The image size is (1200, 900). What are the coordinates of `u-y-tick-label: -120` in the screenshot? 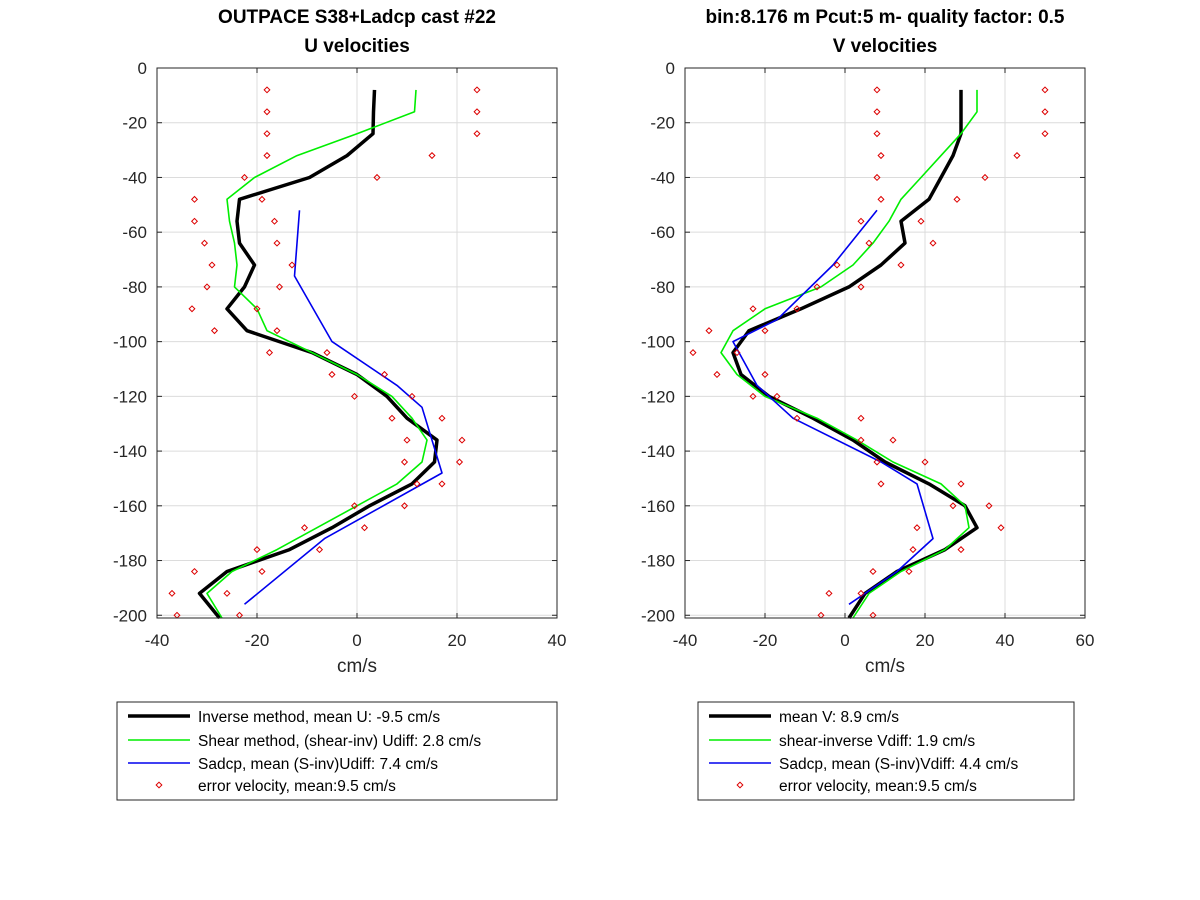 It's located at (130, 396).